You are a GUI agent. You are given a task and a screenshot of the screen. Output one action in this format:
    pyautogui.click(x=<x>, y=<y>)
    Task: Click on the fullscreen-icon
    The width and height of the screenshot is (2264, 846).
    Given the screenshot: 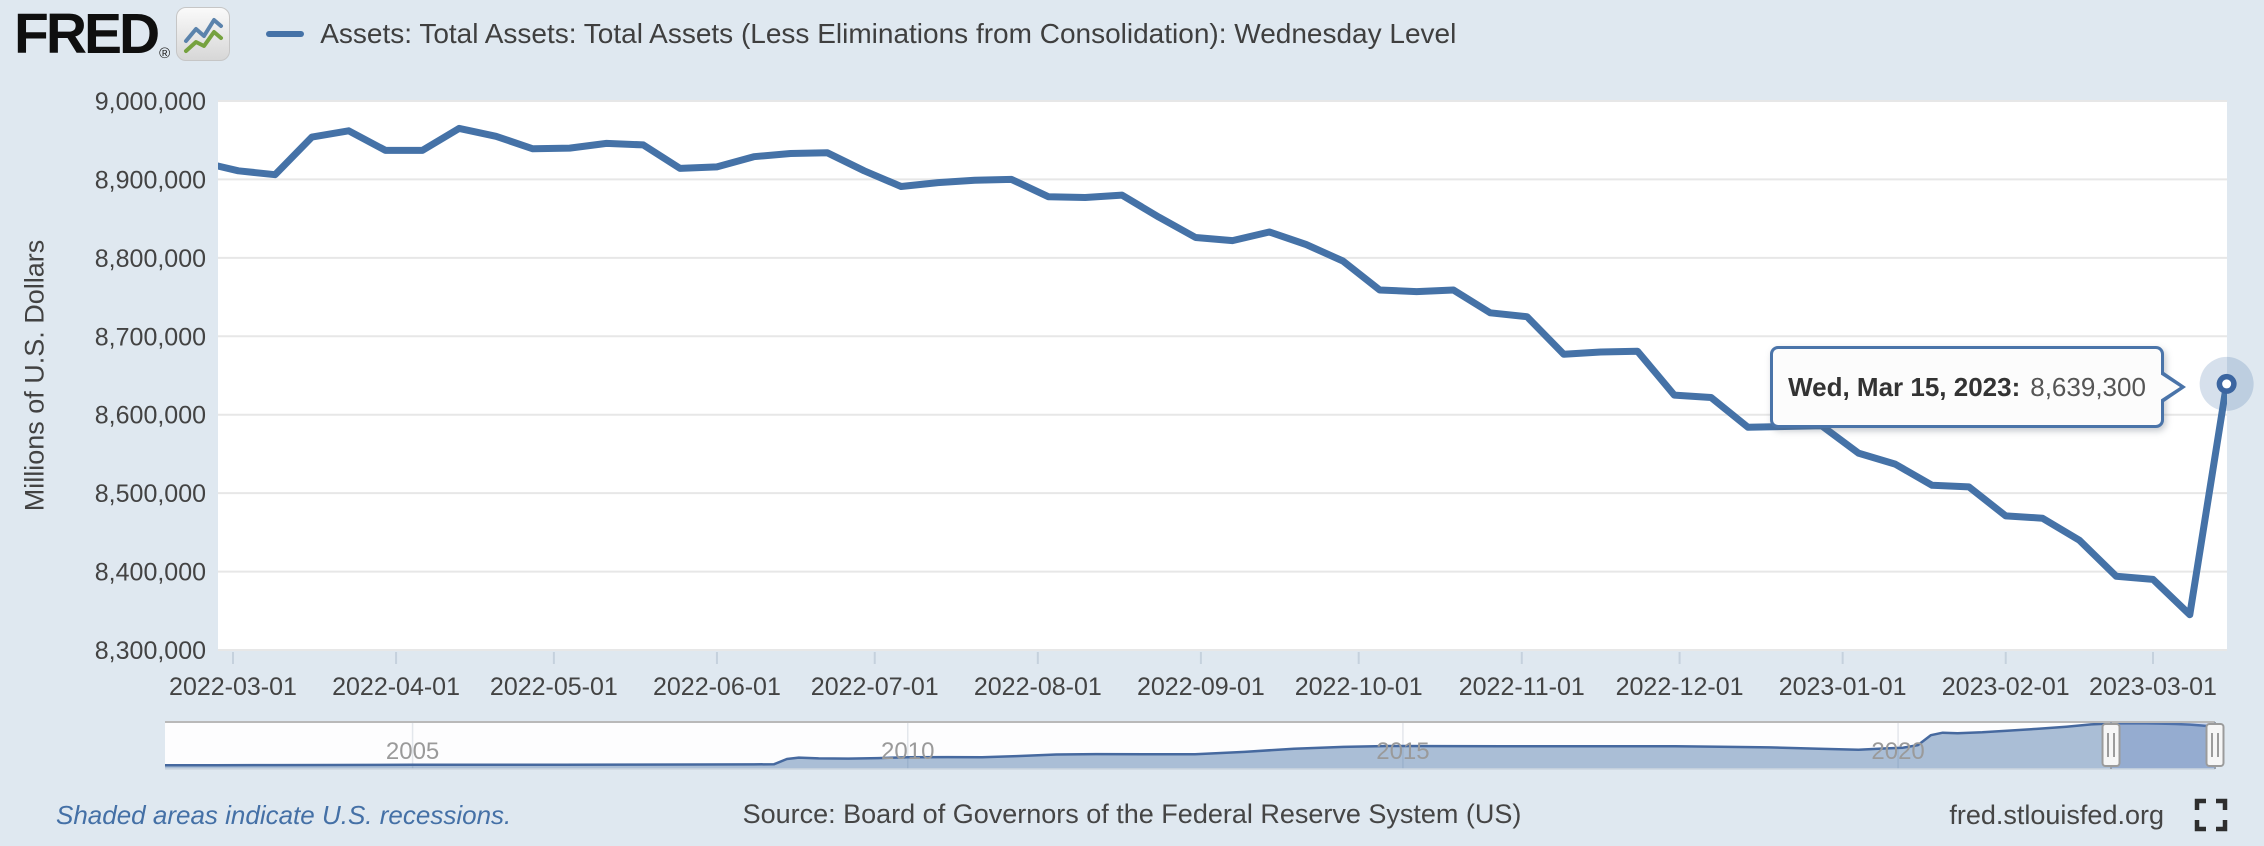 What is the action you would take?
    pyautogui.click(x=2211, y=815)
    